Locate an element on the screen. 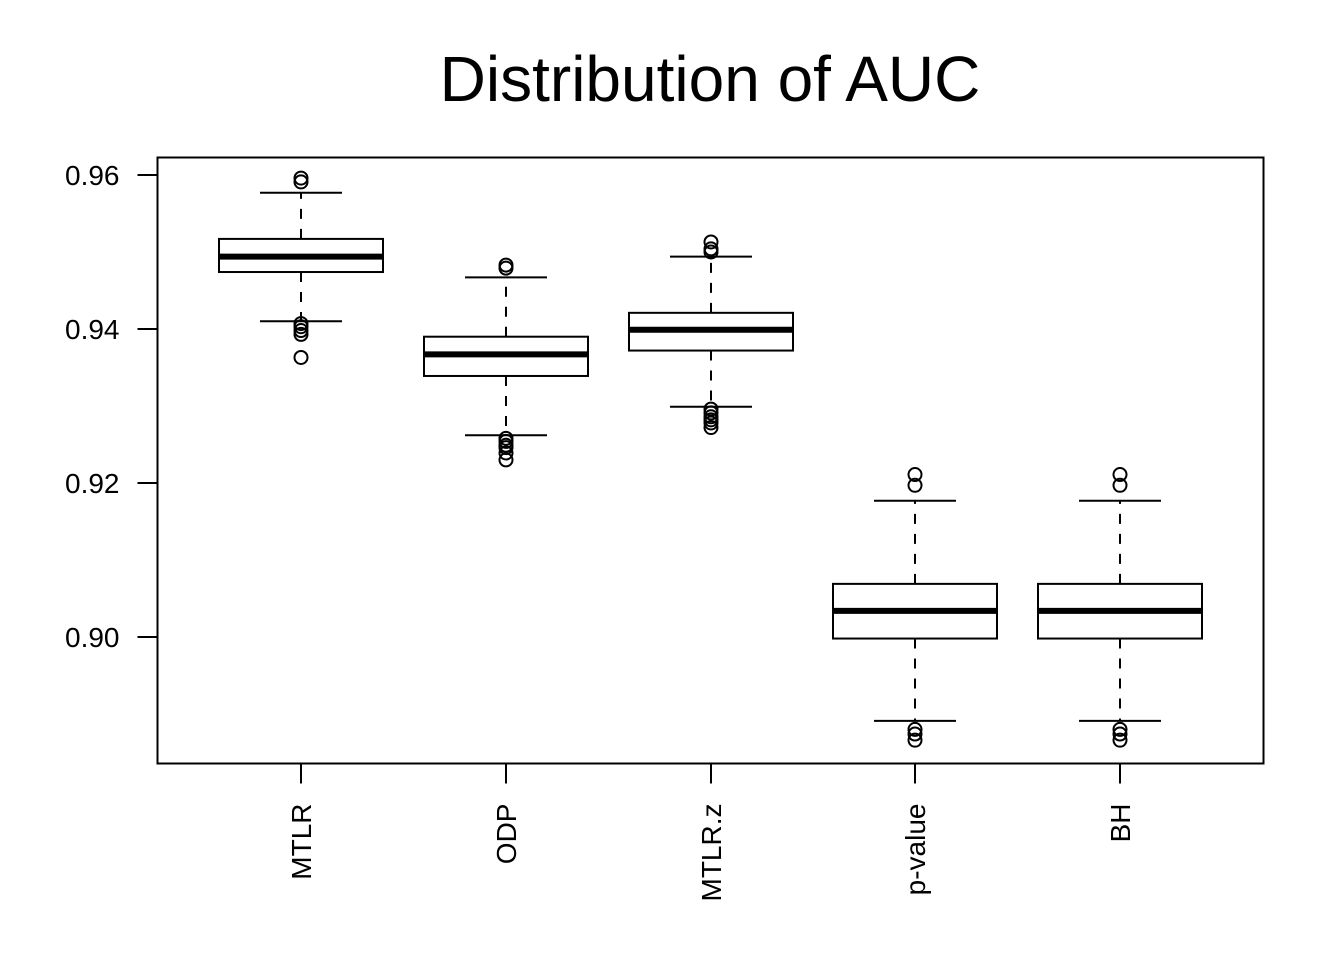 This screenshot has height=960, width=1344. x-tick-label: ODP is located at coordinates (506, 834).